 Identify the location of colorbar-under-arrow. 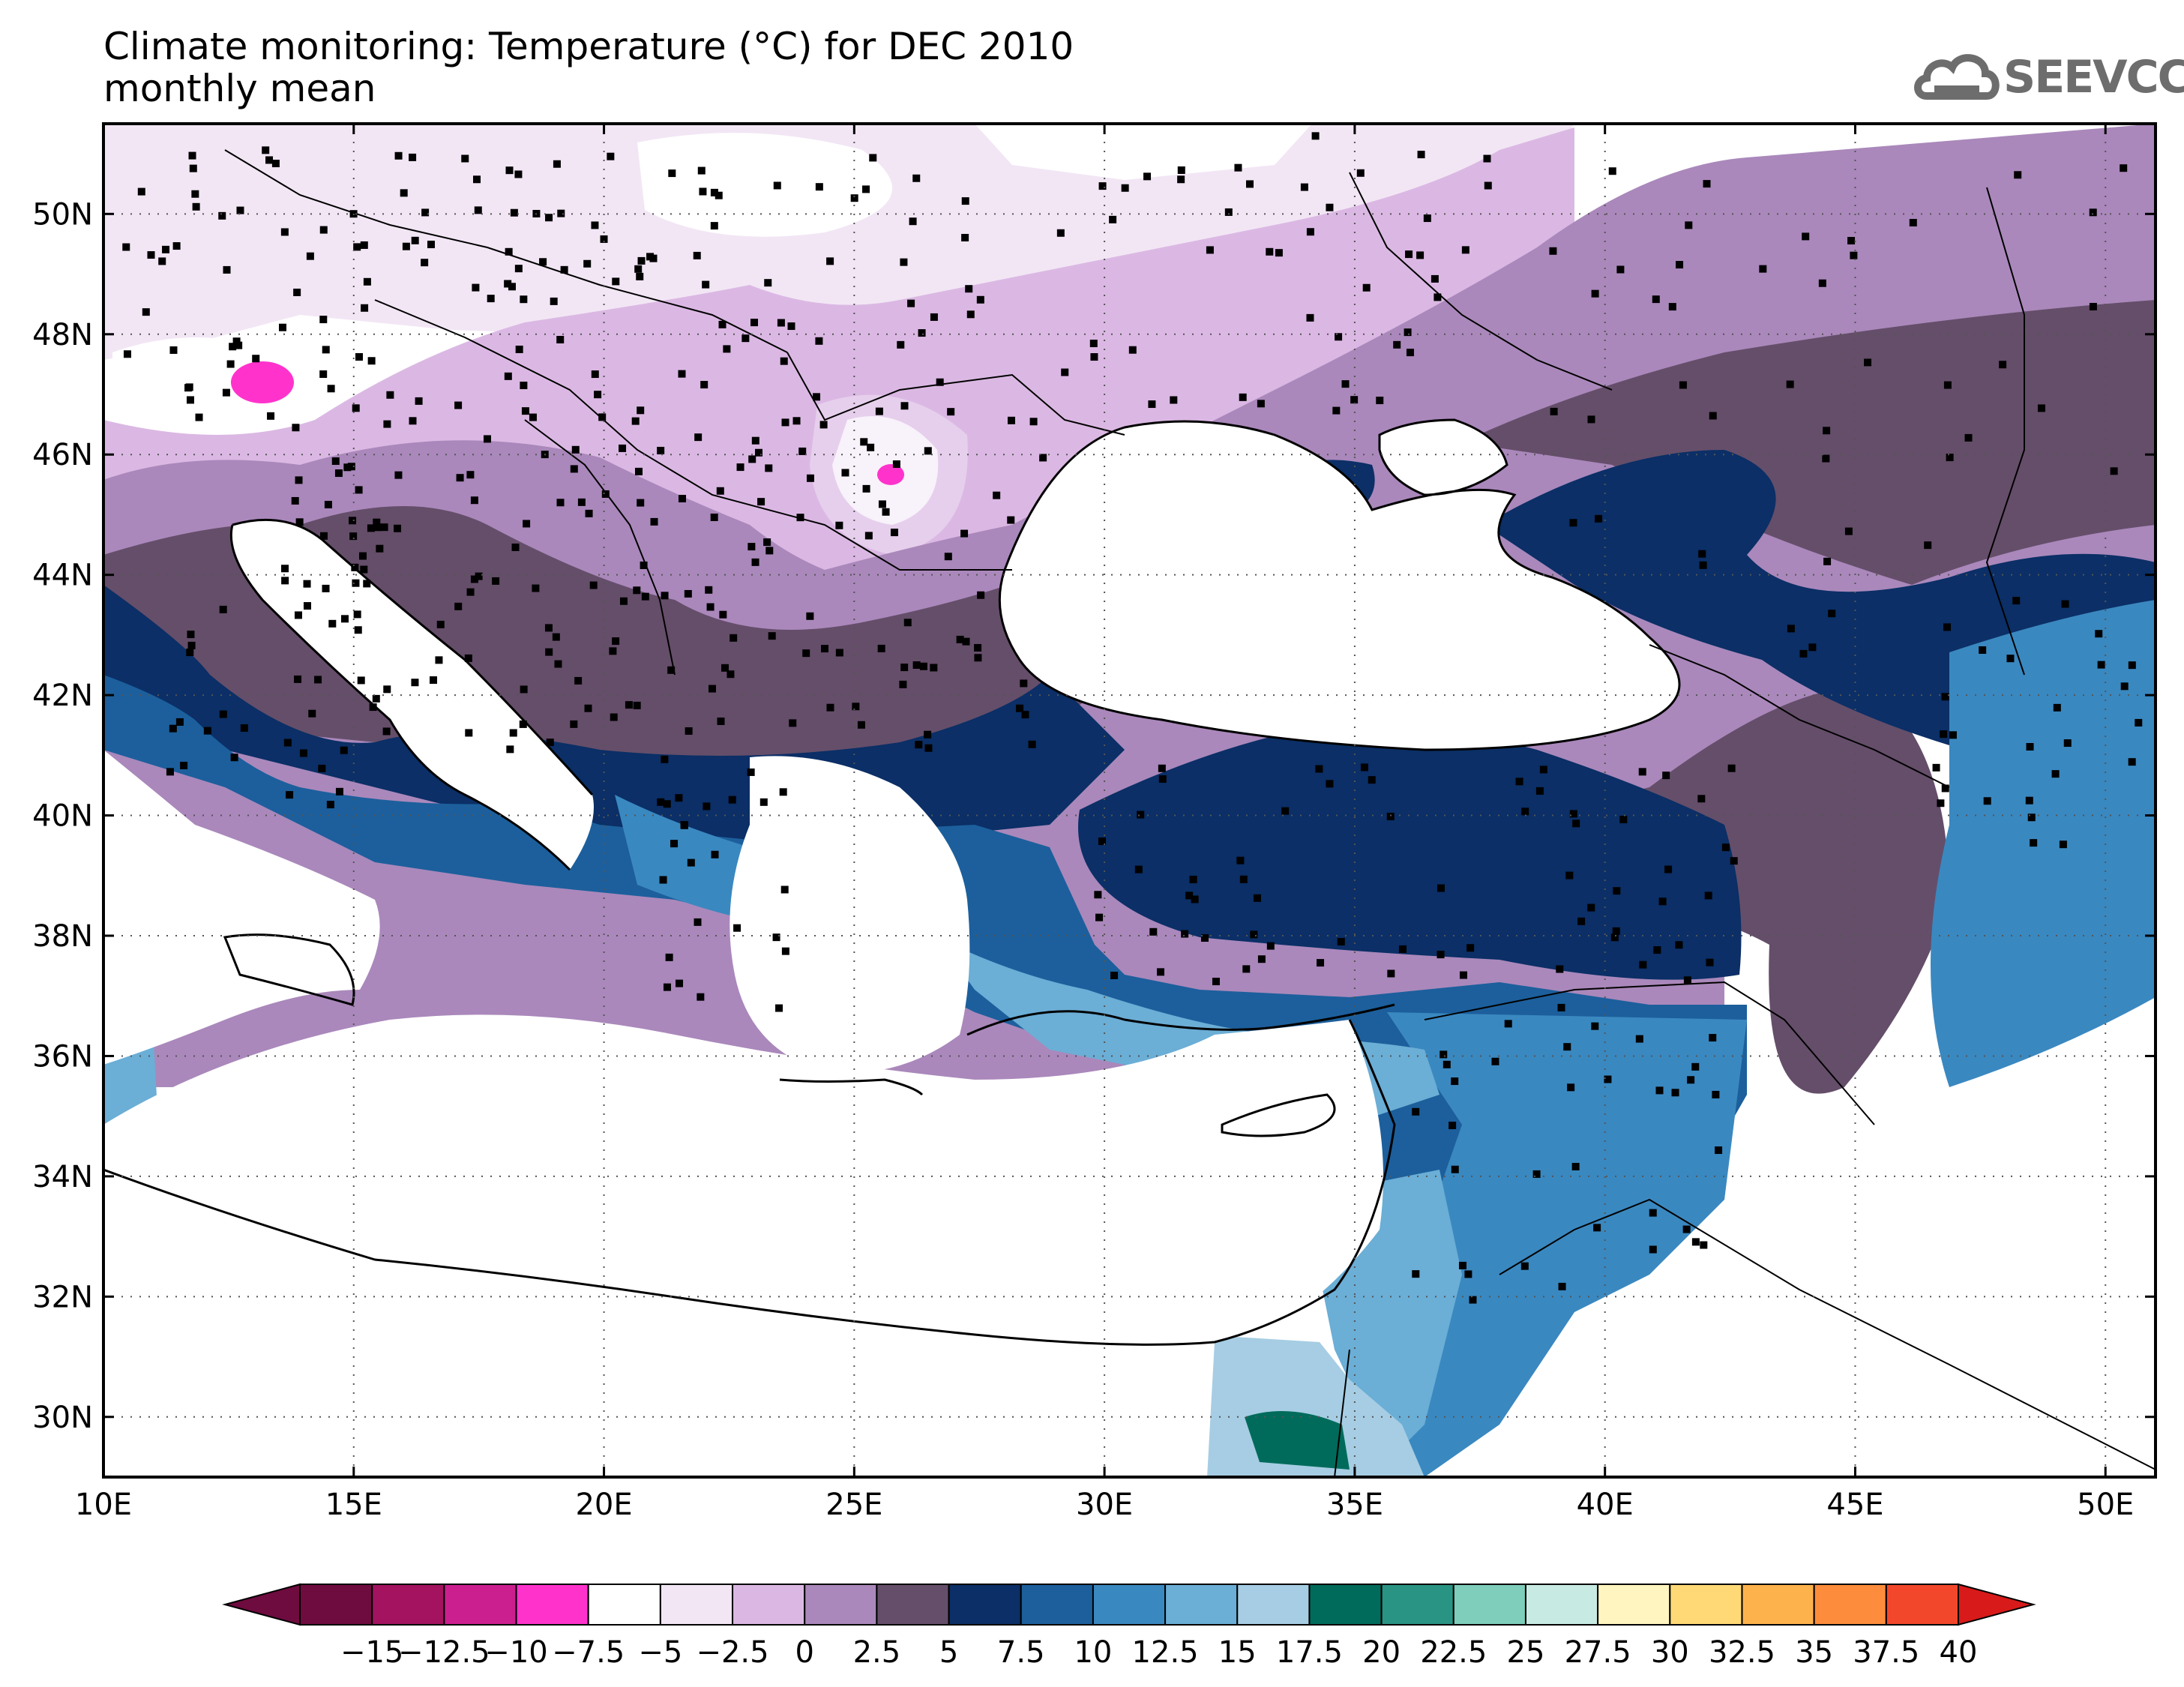
(261, 1604).